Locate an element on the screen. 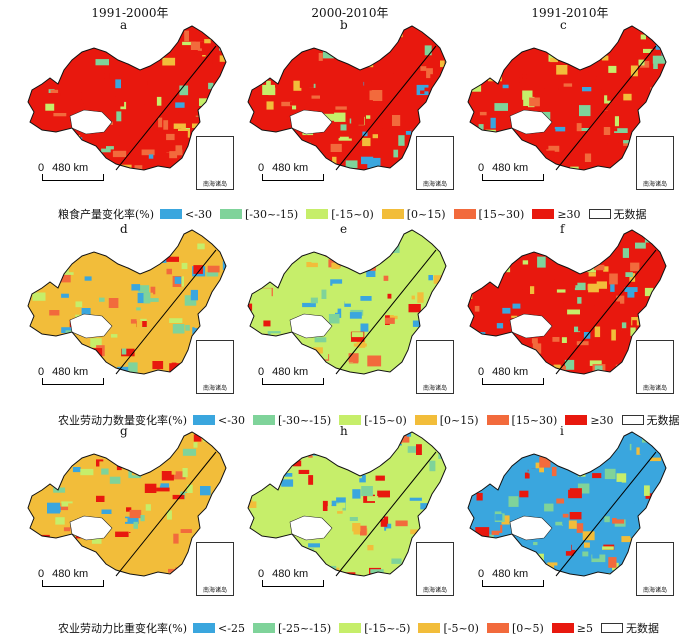 The height and width of the screenshot is (644, 687). country-outline is located at coordinates (567, 504).